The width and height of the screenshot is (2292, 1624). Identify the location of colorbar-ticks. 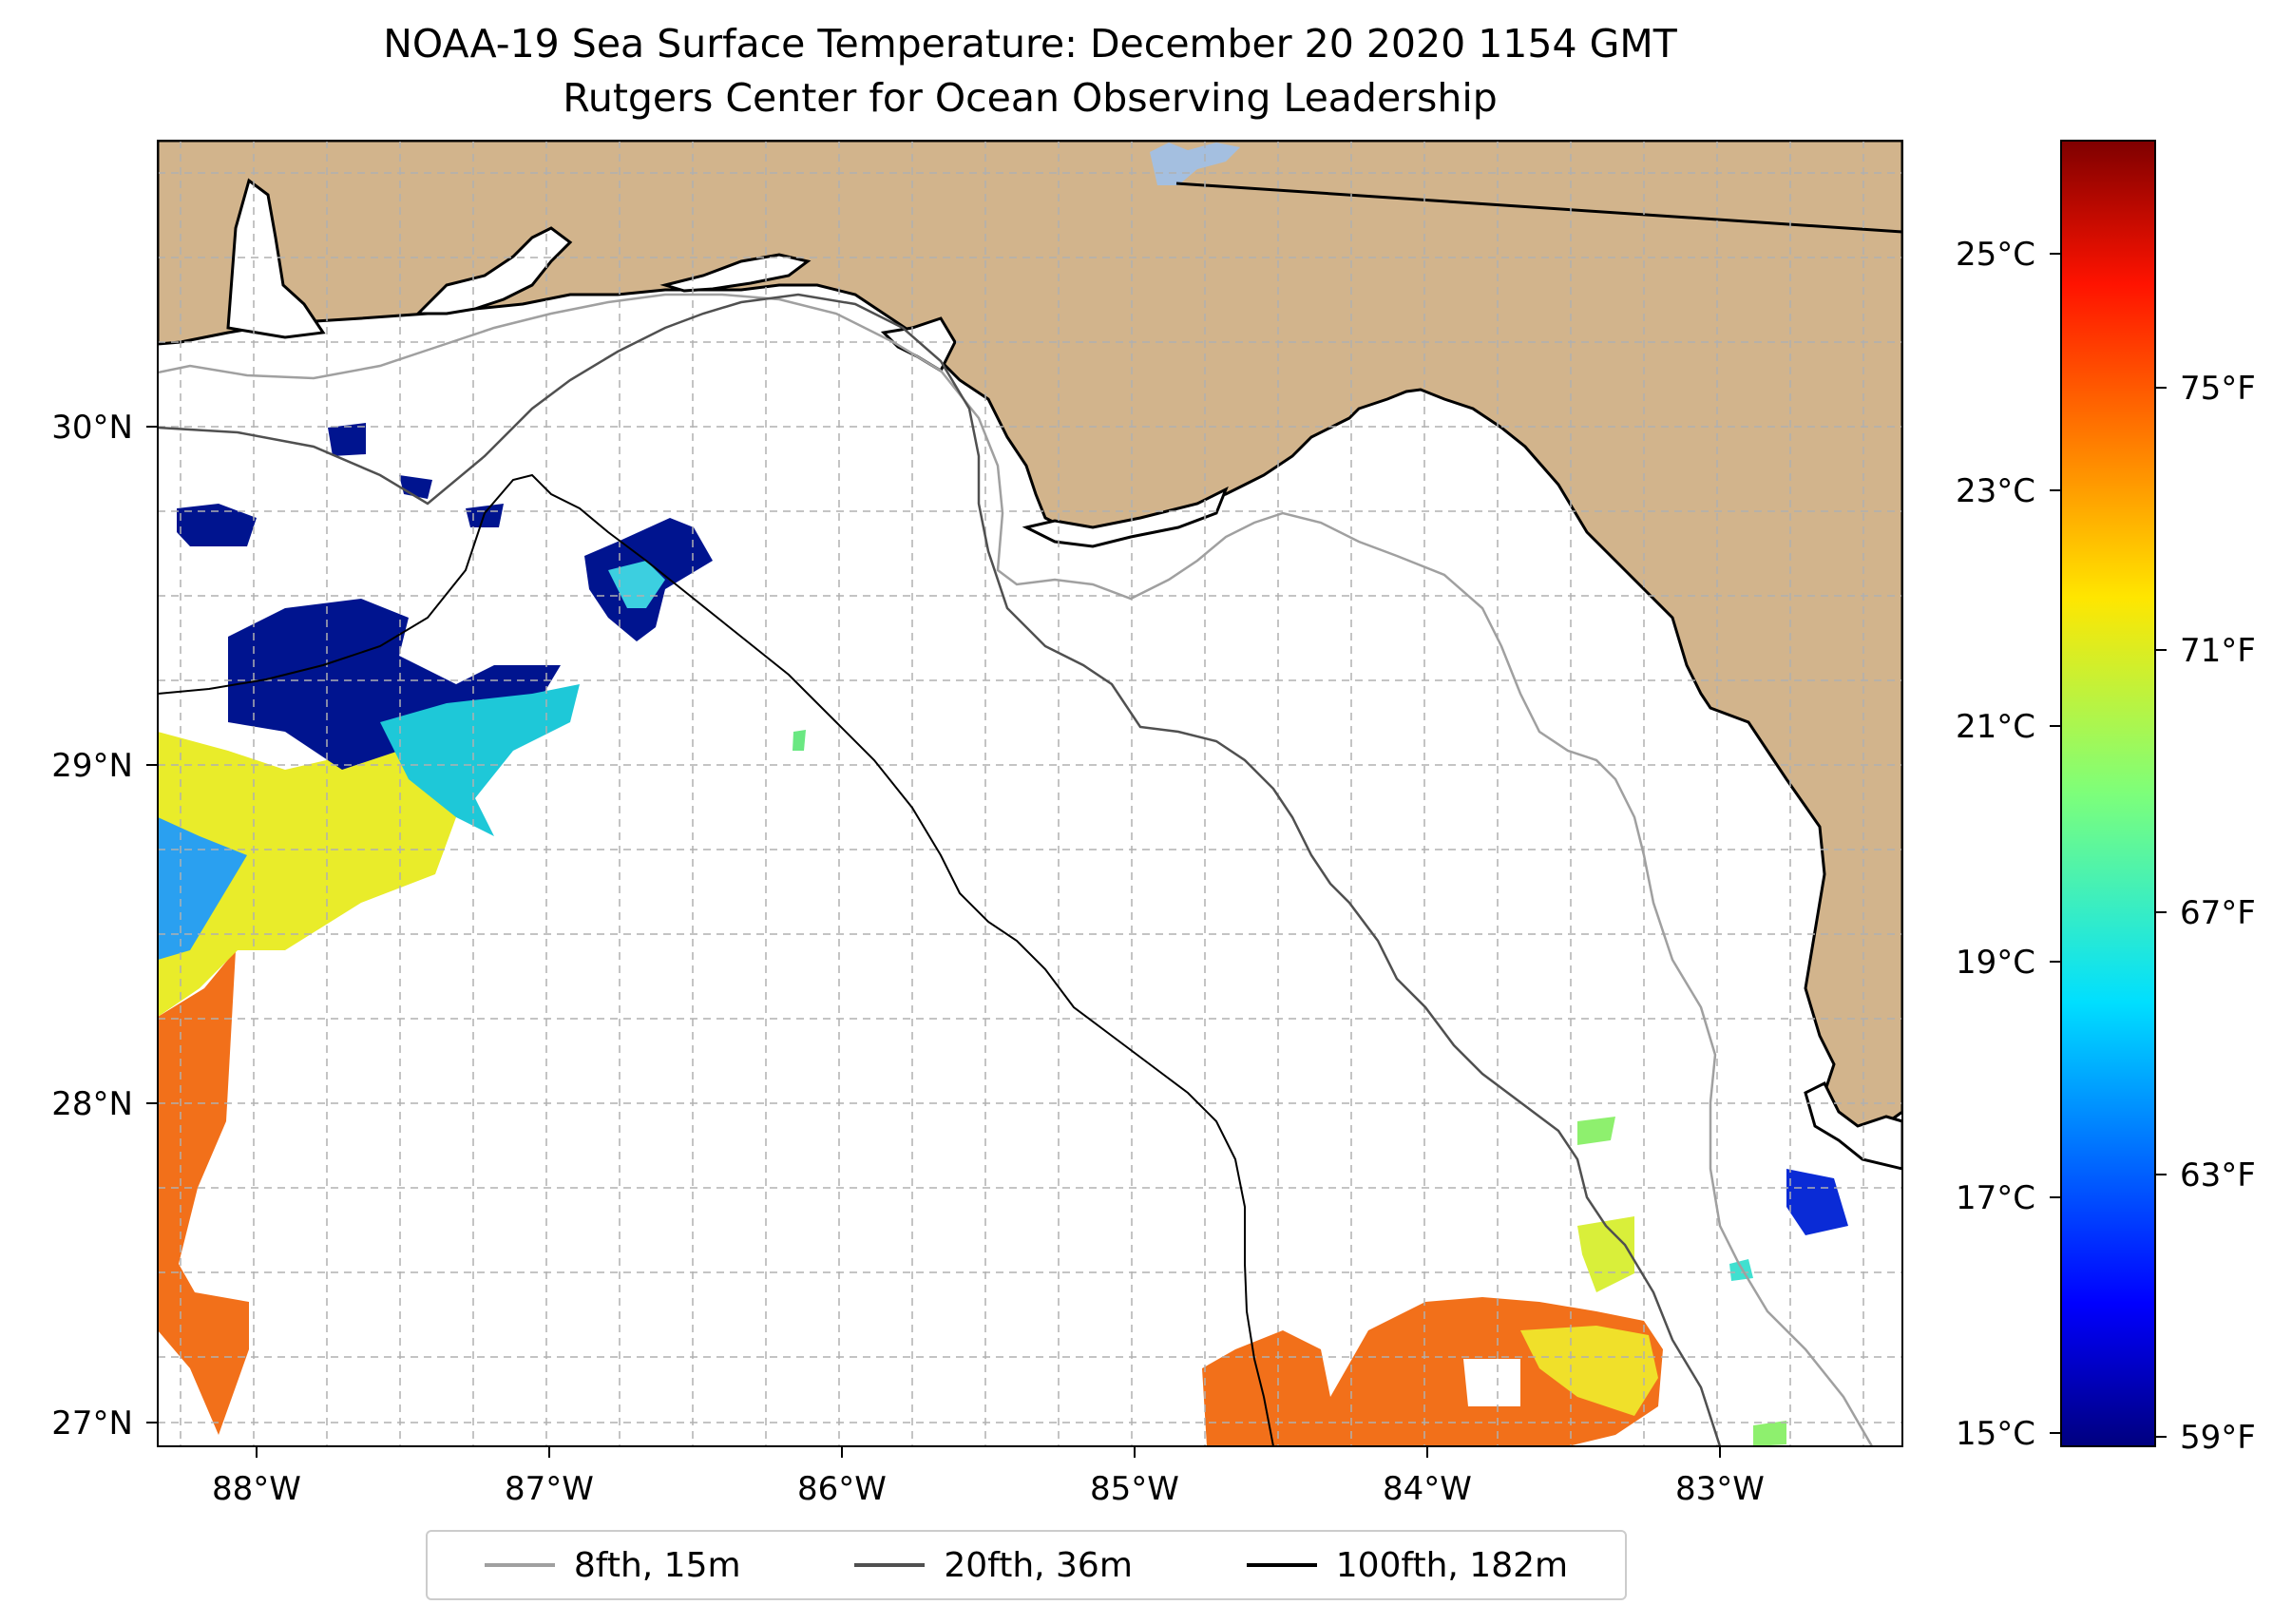
(2108, 845).